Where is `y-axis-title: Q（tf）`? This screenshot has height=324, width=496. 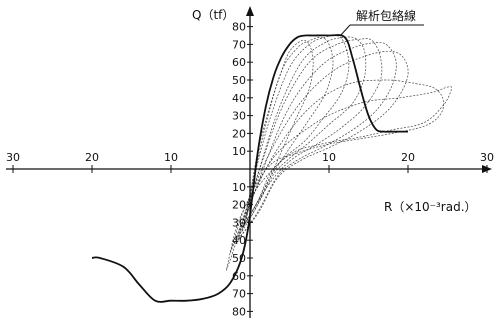
y-axis-title: Q（tf） is located at coordinates (213, 15).